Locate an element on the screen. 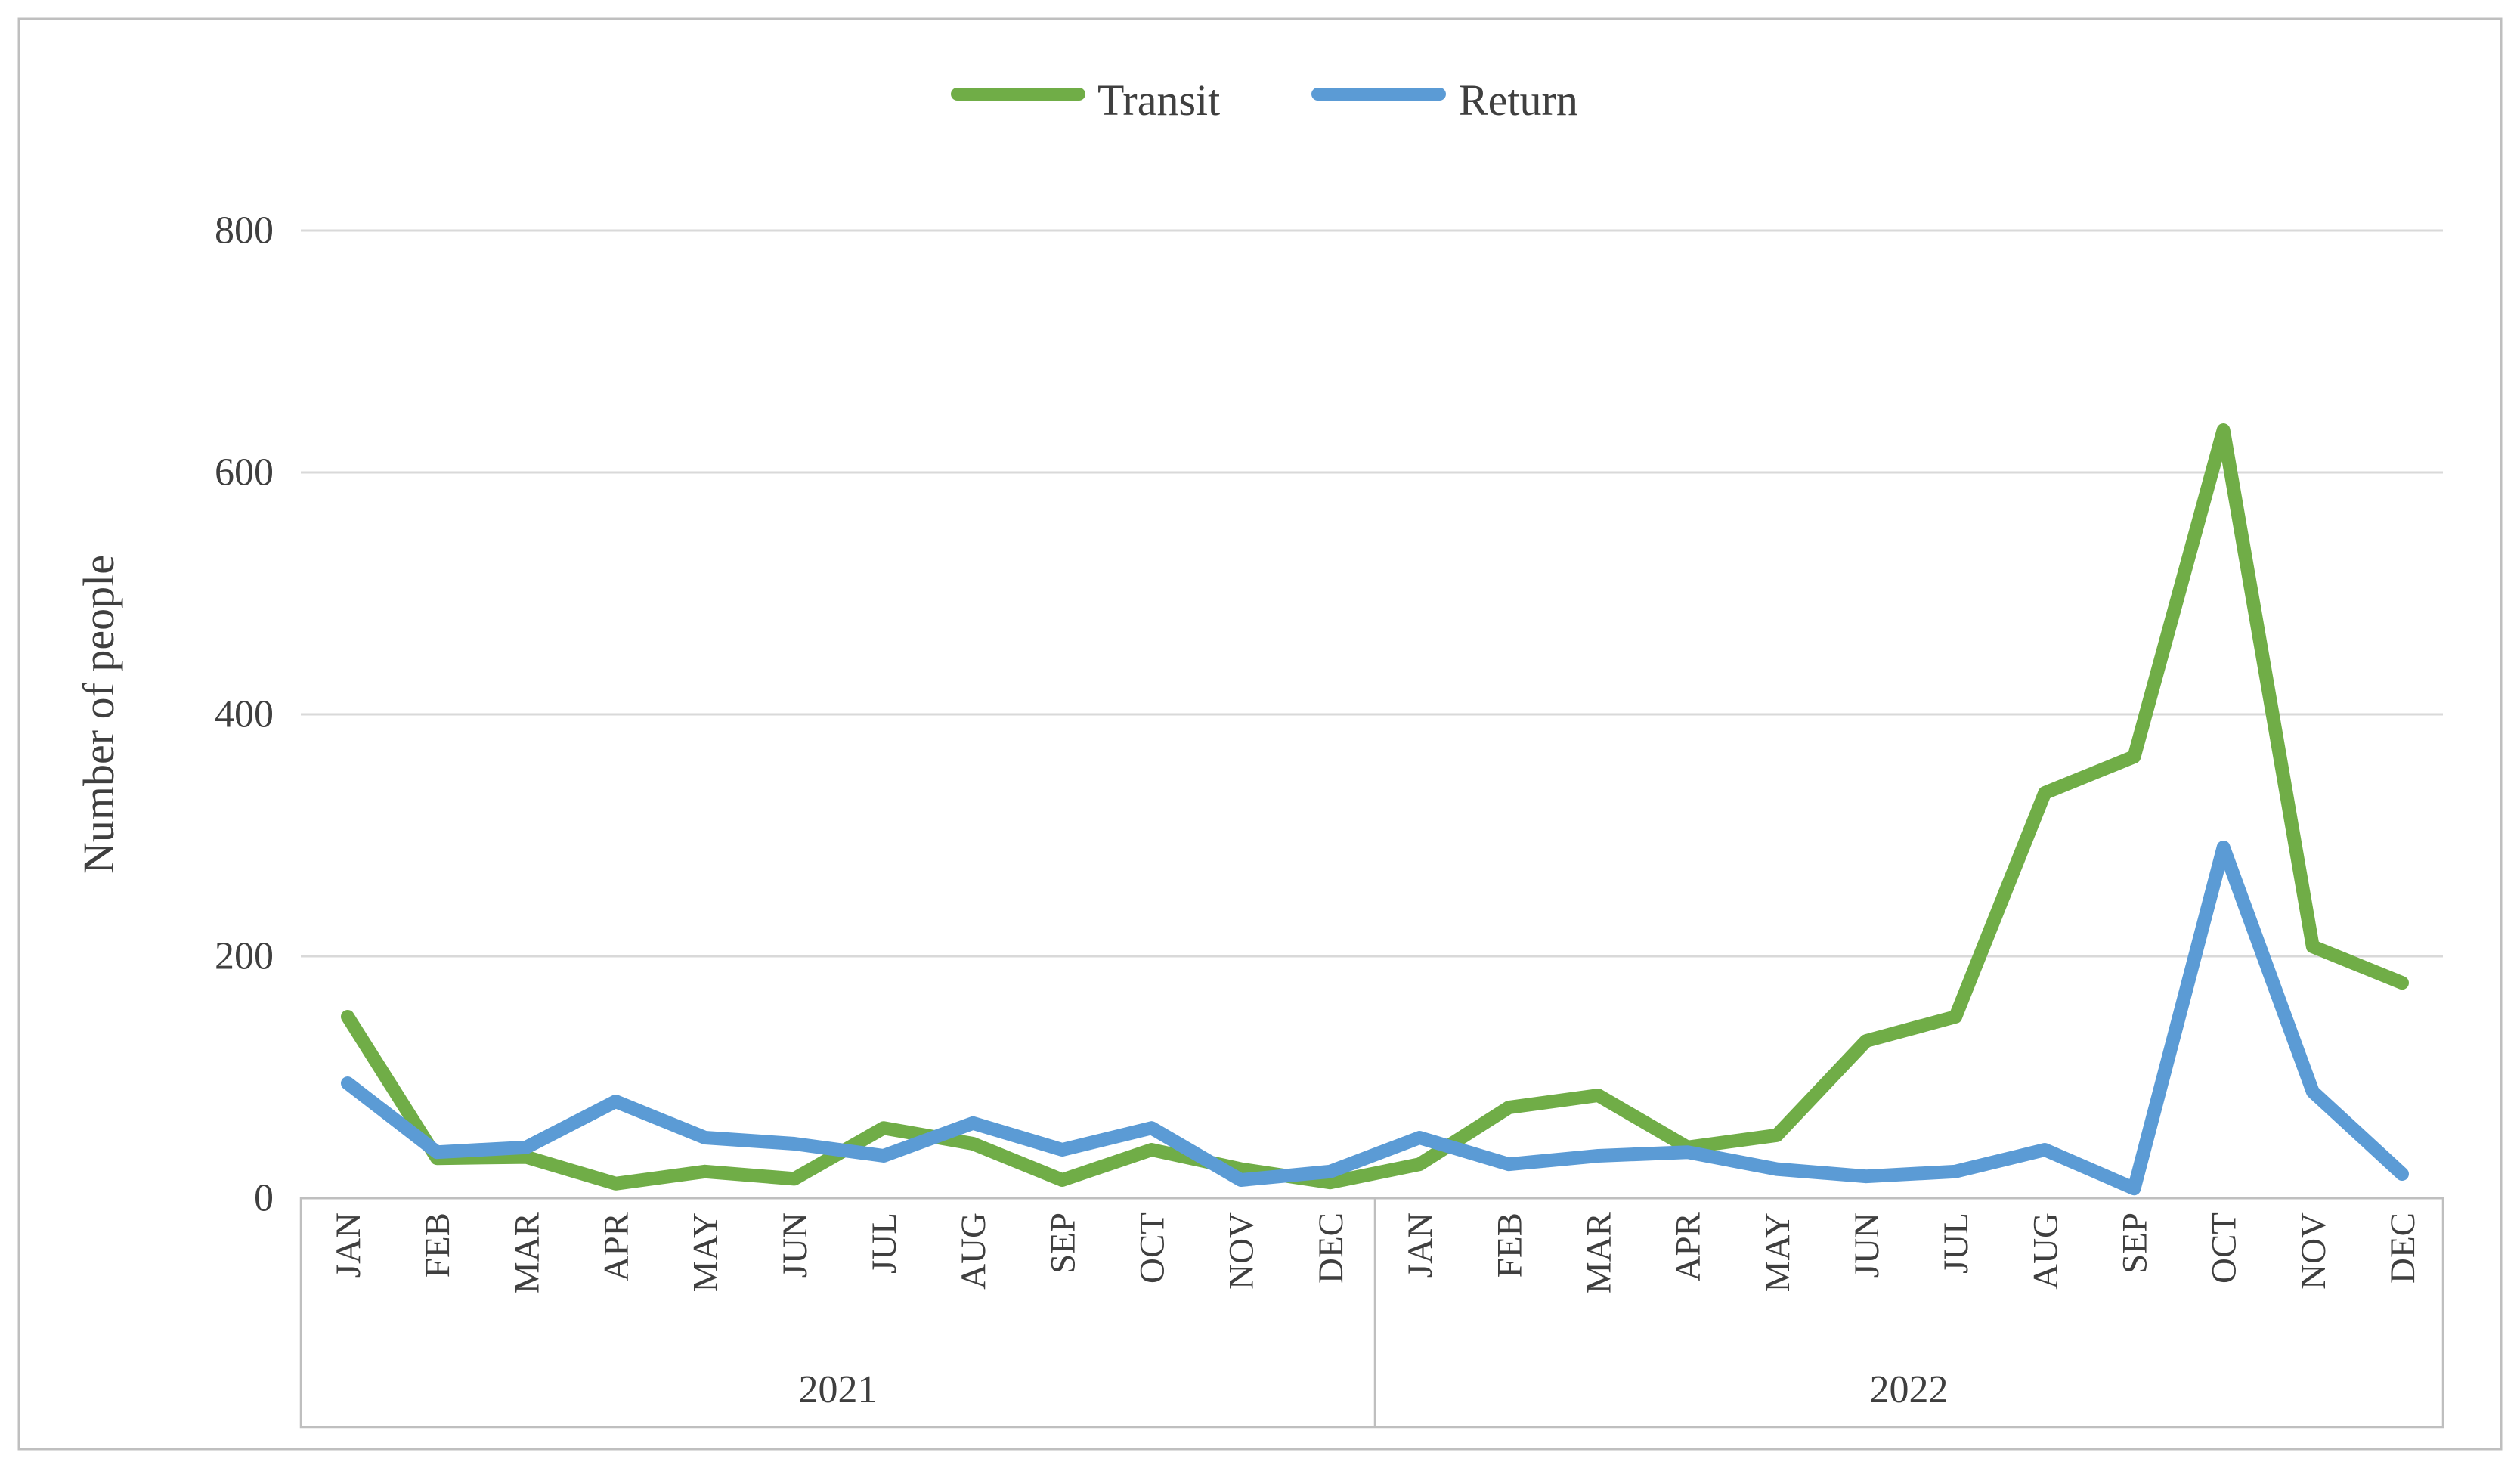  category-axis-box is located at coordinates (1371, 1313).